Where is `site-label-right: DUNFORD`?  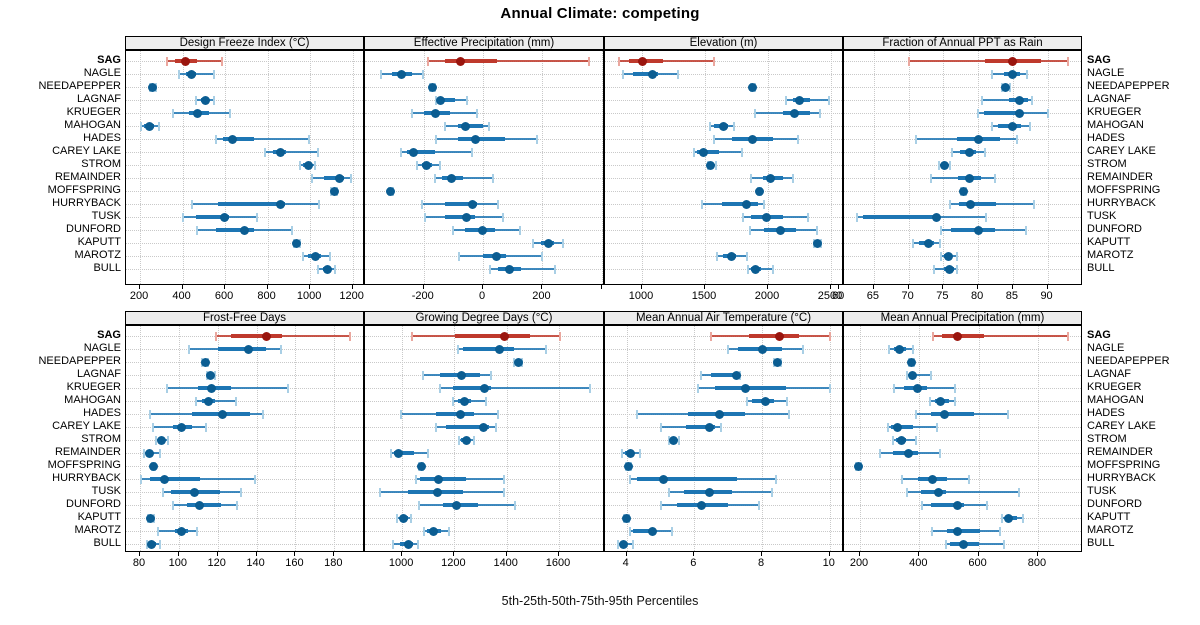
site-label-right: DUNFORD is located at coordinates (1114, 228).